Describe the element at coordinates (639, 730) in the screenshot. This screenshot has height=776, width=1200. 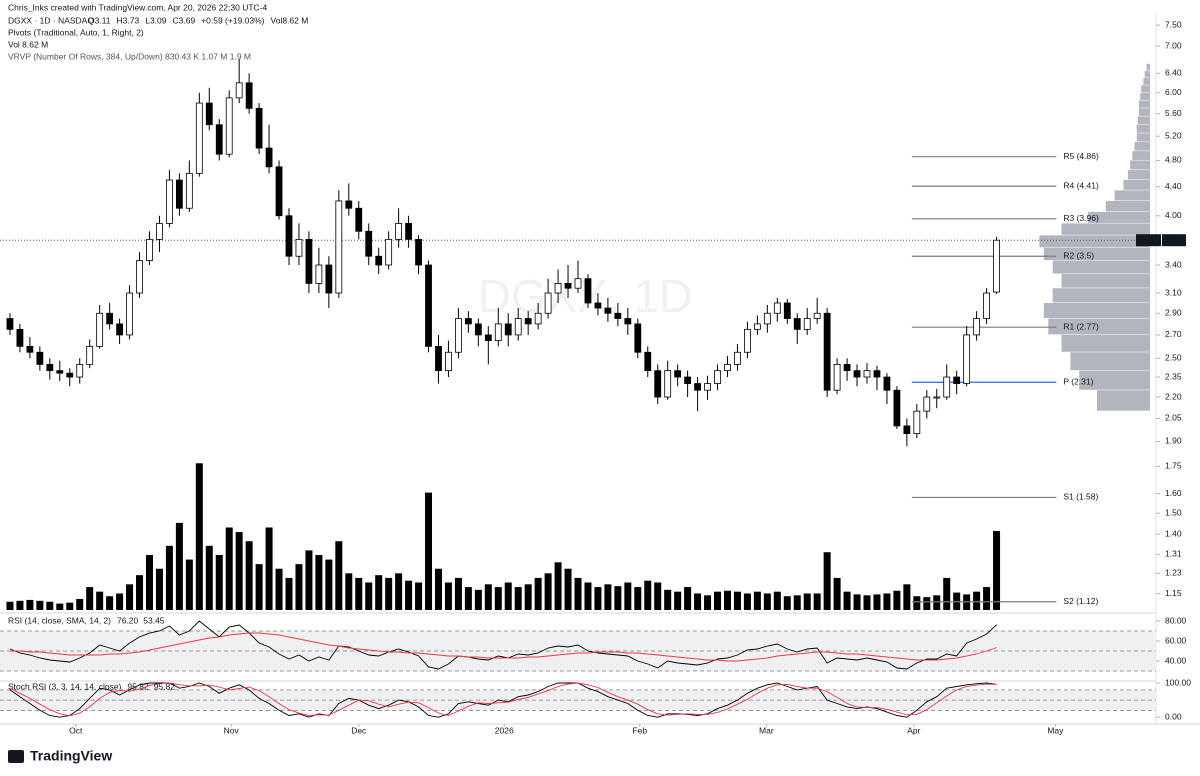
I see `x-tick-label: Feb` at that location.